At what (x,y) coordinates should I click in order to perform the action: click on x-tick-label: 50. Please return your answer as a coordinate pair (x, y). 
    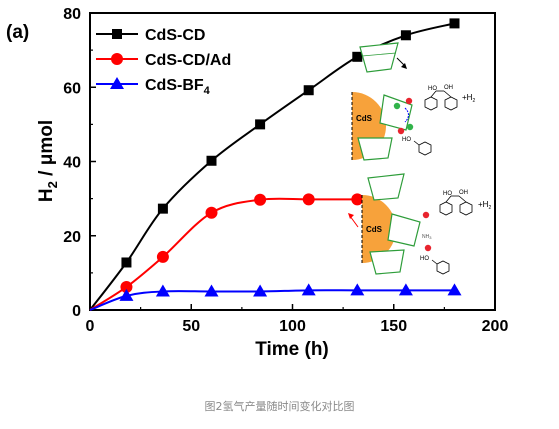
    Looking at the image, I should click on (191, 326).